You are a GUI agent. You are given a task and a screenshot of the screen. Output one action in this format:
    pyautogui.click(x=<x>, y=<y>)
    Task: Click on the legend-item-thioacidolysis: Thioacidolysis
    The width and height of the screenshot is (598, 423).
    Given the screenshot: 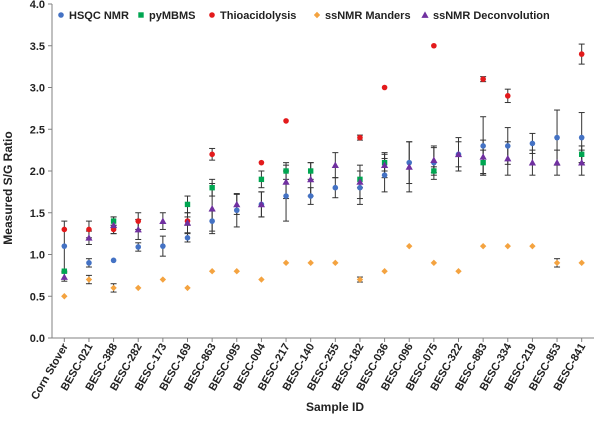 What is the action you would take?
    pyautogui.click(x=252, y=16)
    